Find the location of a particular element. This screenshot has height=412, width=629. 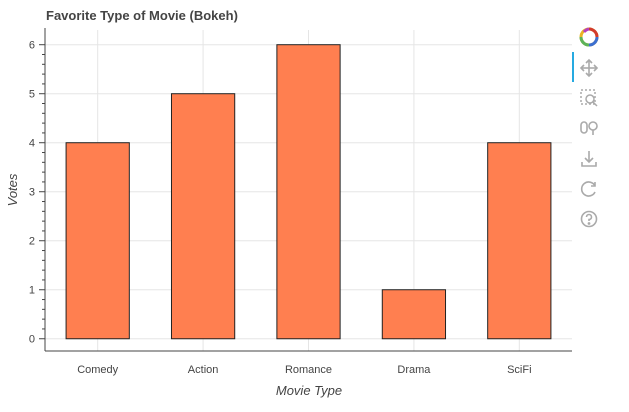

bar-romance is located at coordinates (308, 192).